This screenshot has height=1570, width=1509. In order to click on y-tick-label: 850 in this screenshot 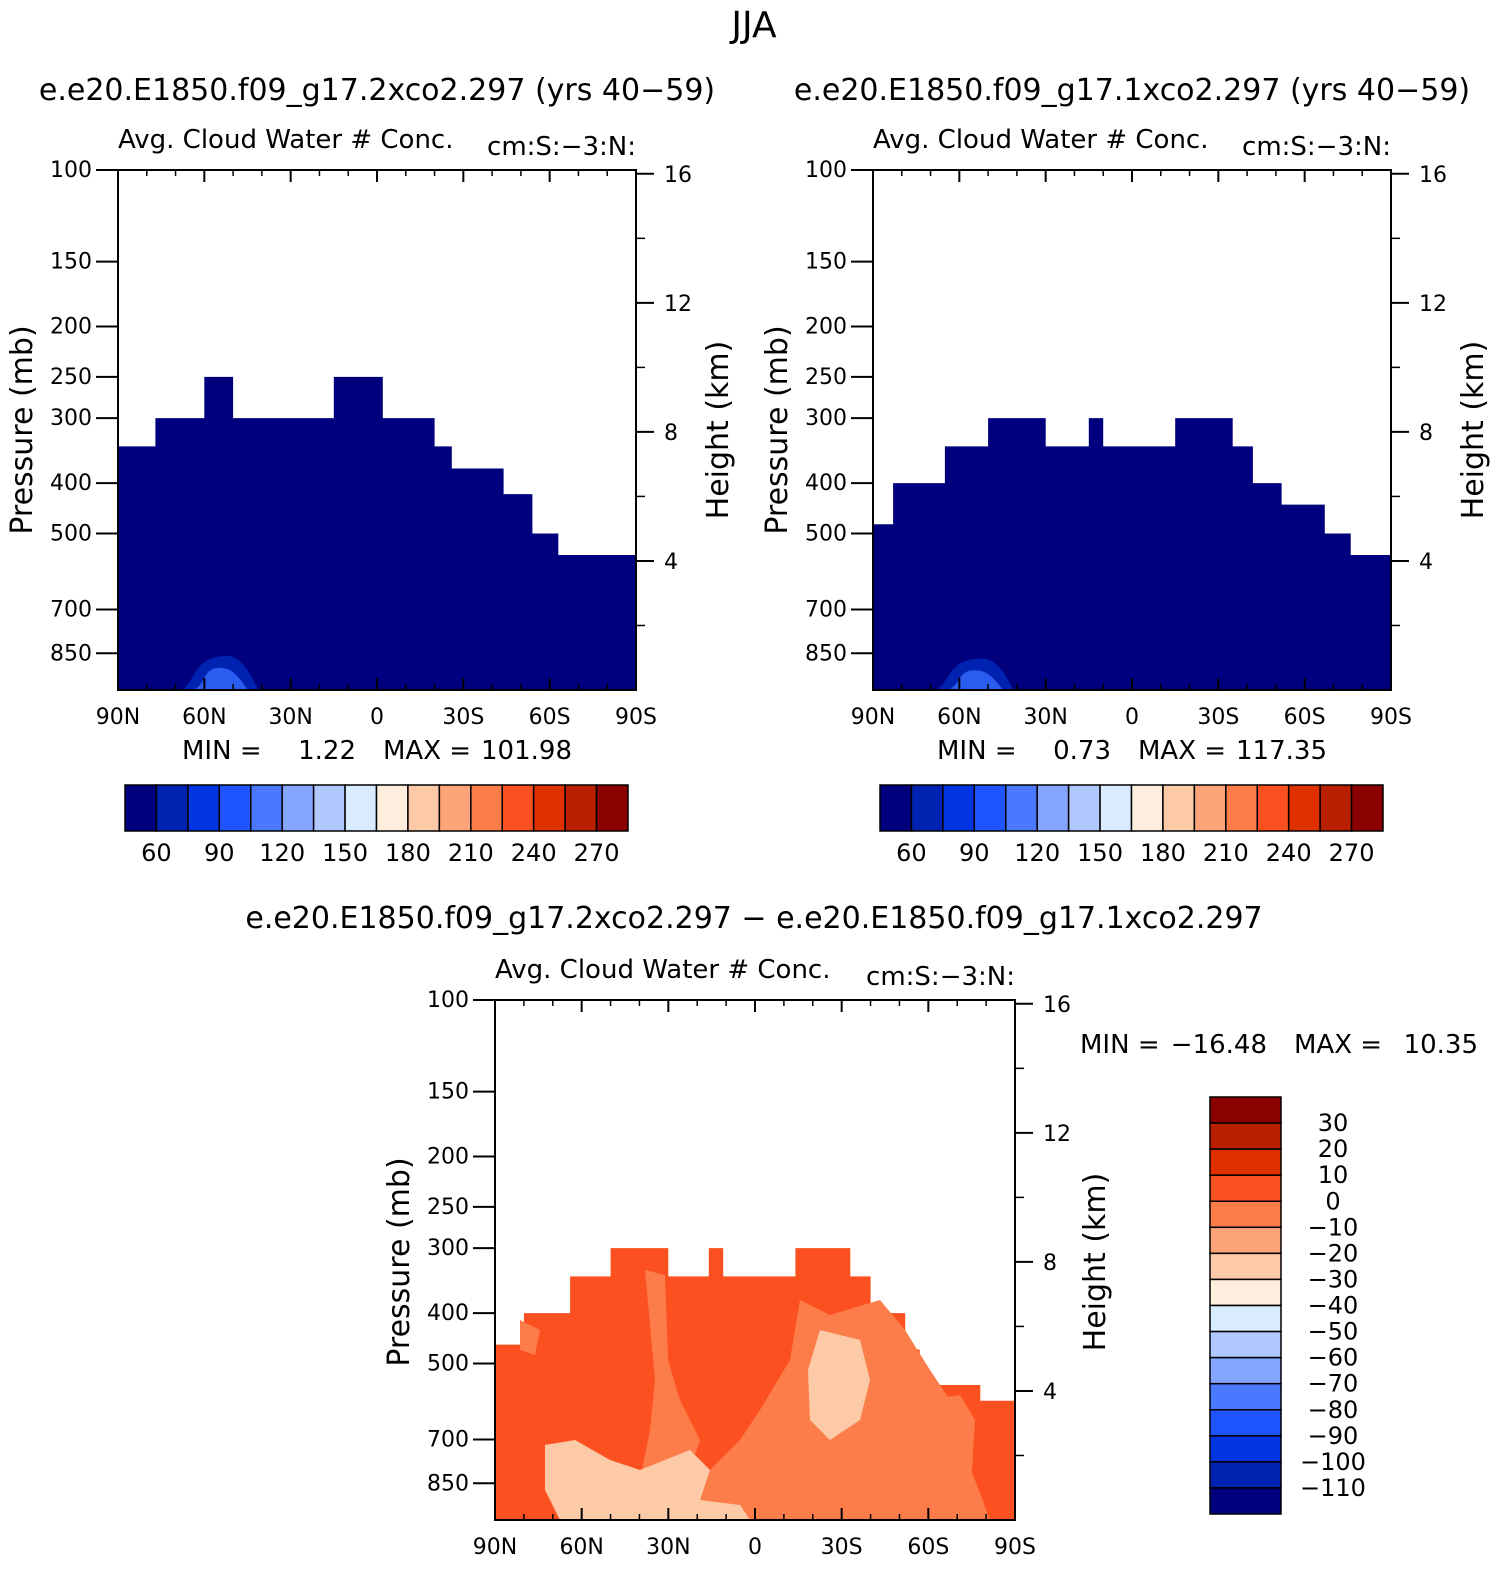, I will do `click(448, 1483)`.